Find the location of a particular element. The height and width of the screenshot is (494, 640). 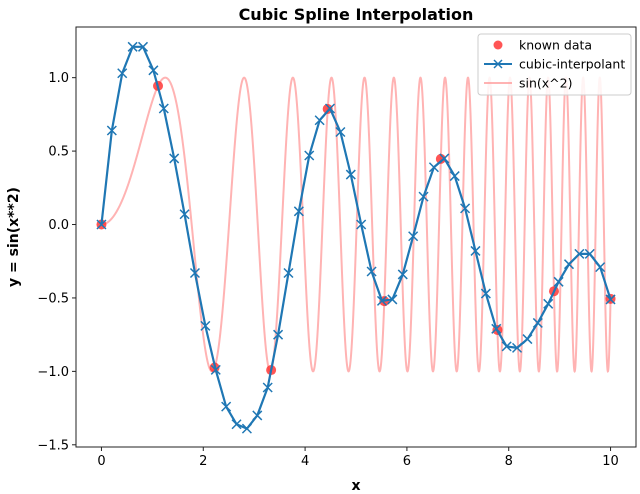

x-axis: 0 2 4 6 8 10 is located at coordinates (358, 458).